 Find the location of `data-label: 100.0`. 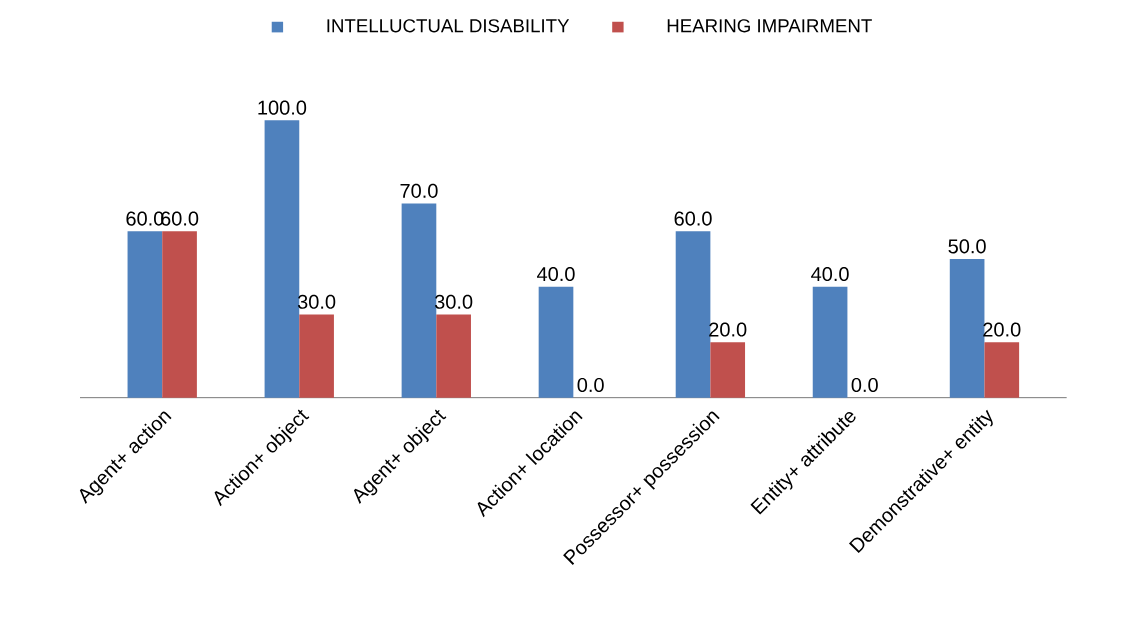

data-label: 100.0 is located at coordinates (282, 107).